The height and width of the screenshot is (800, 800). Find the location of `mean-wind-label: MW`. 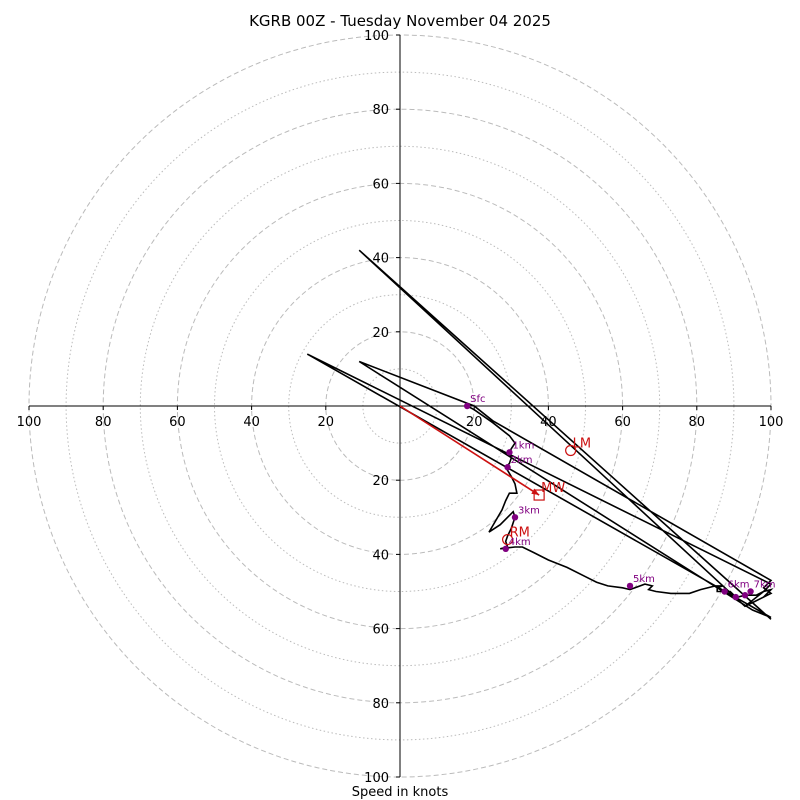

mean-wind-label: MW is located at coordinates (553, 488).